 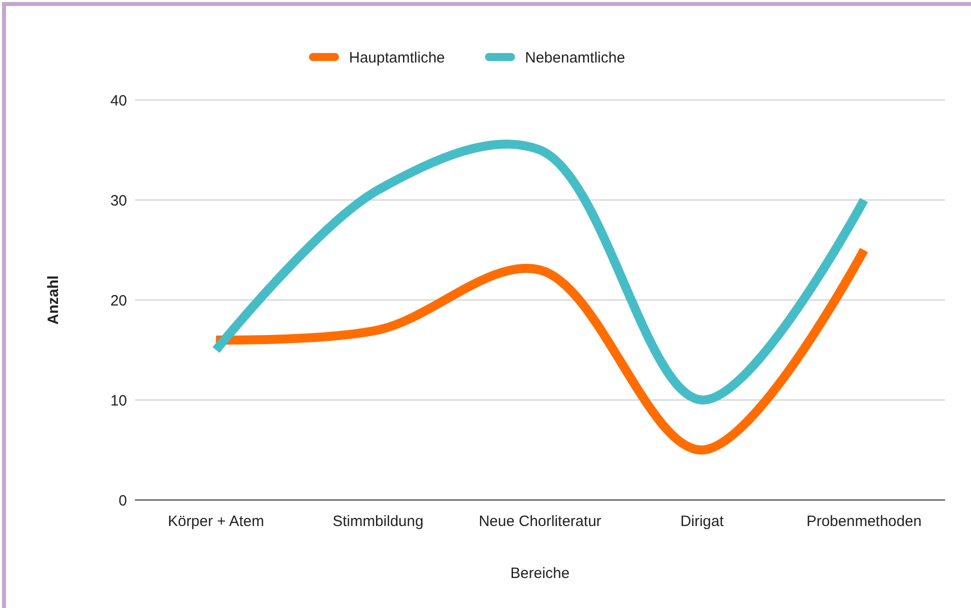 What do you see at coordinates (122, 501) in the screenshot?
I see `y-tick-label: 0` at bounding box center [122, 501].